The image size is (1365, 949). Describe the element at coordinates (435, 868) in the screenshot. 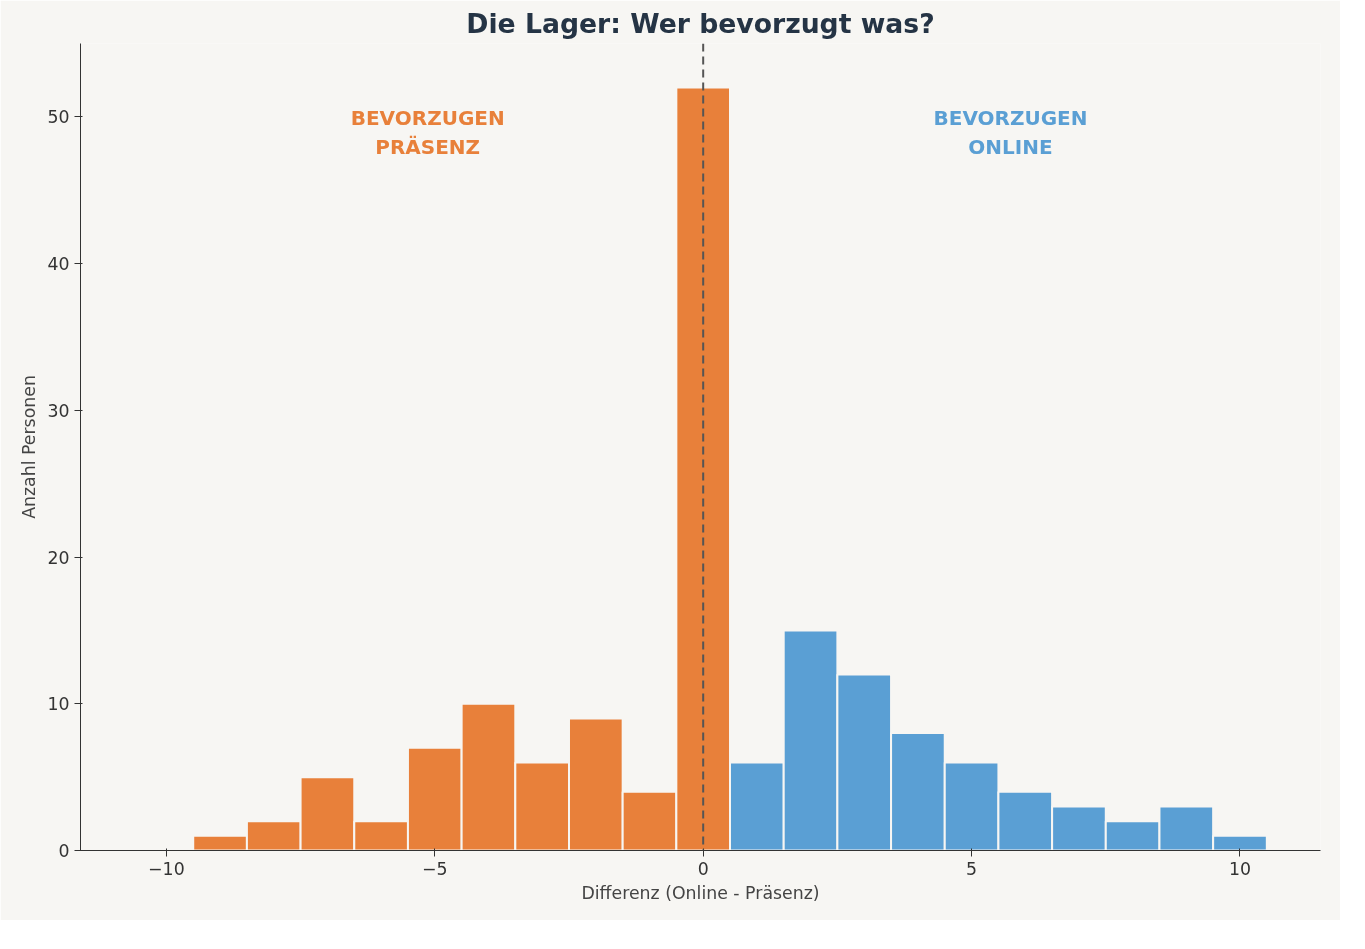

I see `x-tick-label: −5` at that location.